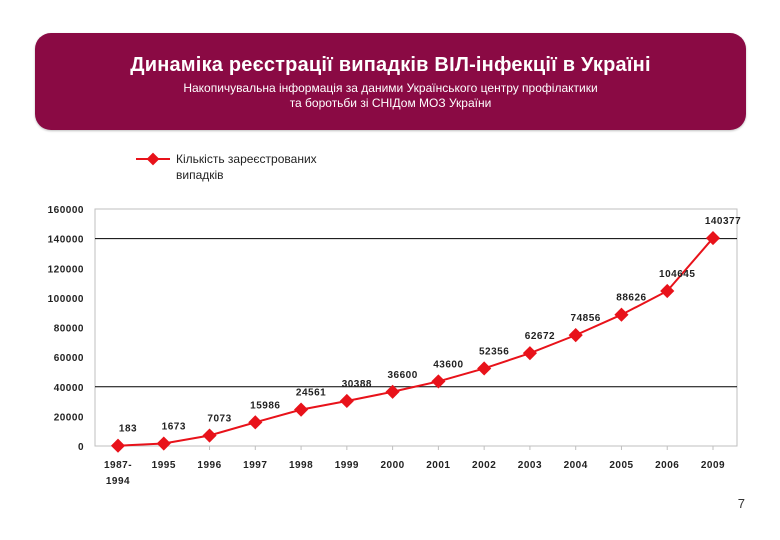 The height and width of the screenshot is (540, 780). I want to click on data-label-30388: 30388, so click(357, 384).